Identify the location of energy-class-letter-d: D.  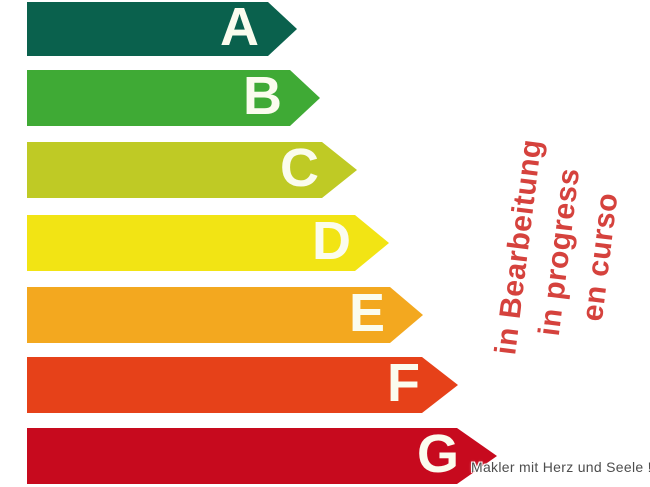
(331, 240).